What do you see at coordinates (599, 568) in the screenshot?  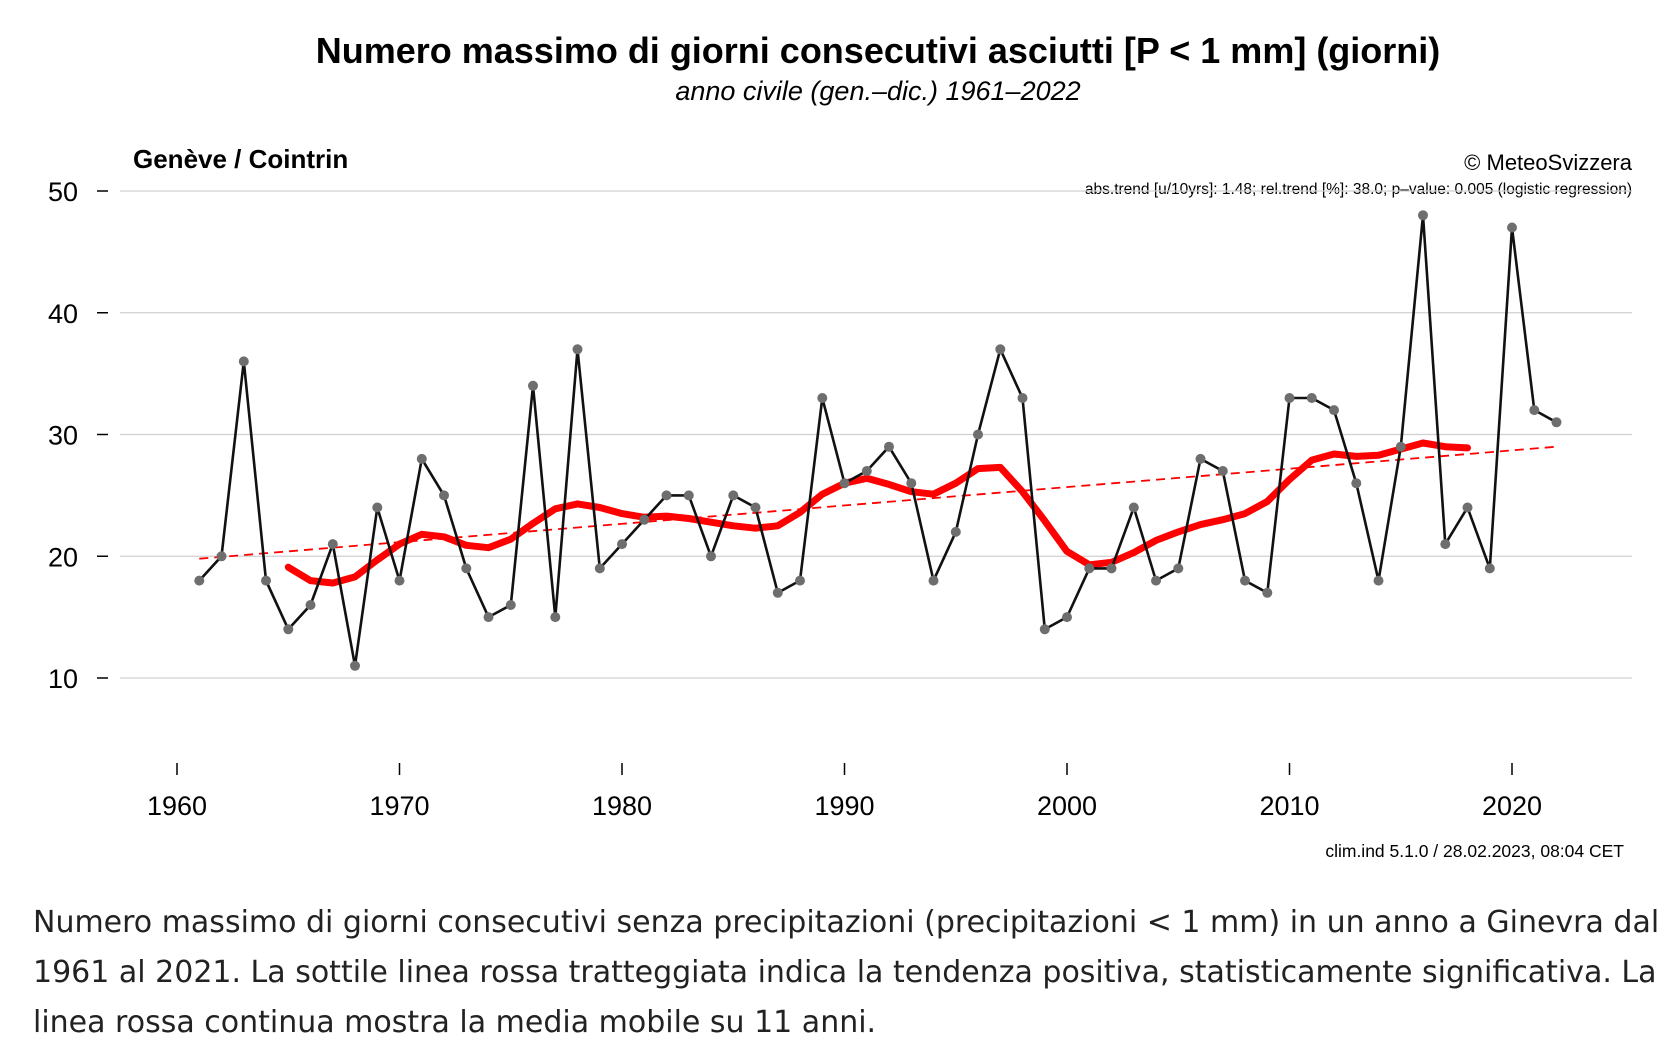 I see `data-point-1979` at bounding box center [599, 568].